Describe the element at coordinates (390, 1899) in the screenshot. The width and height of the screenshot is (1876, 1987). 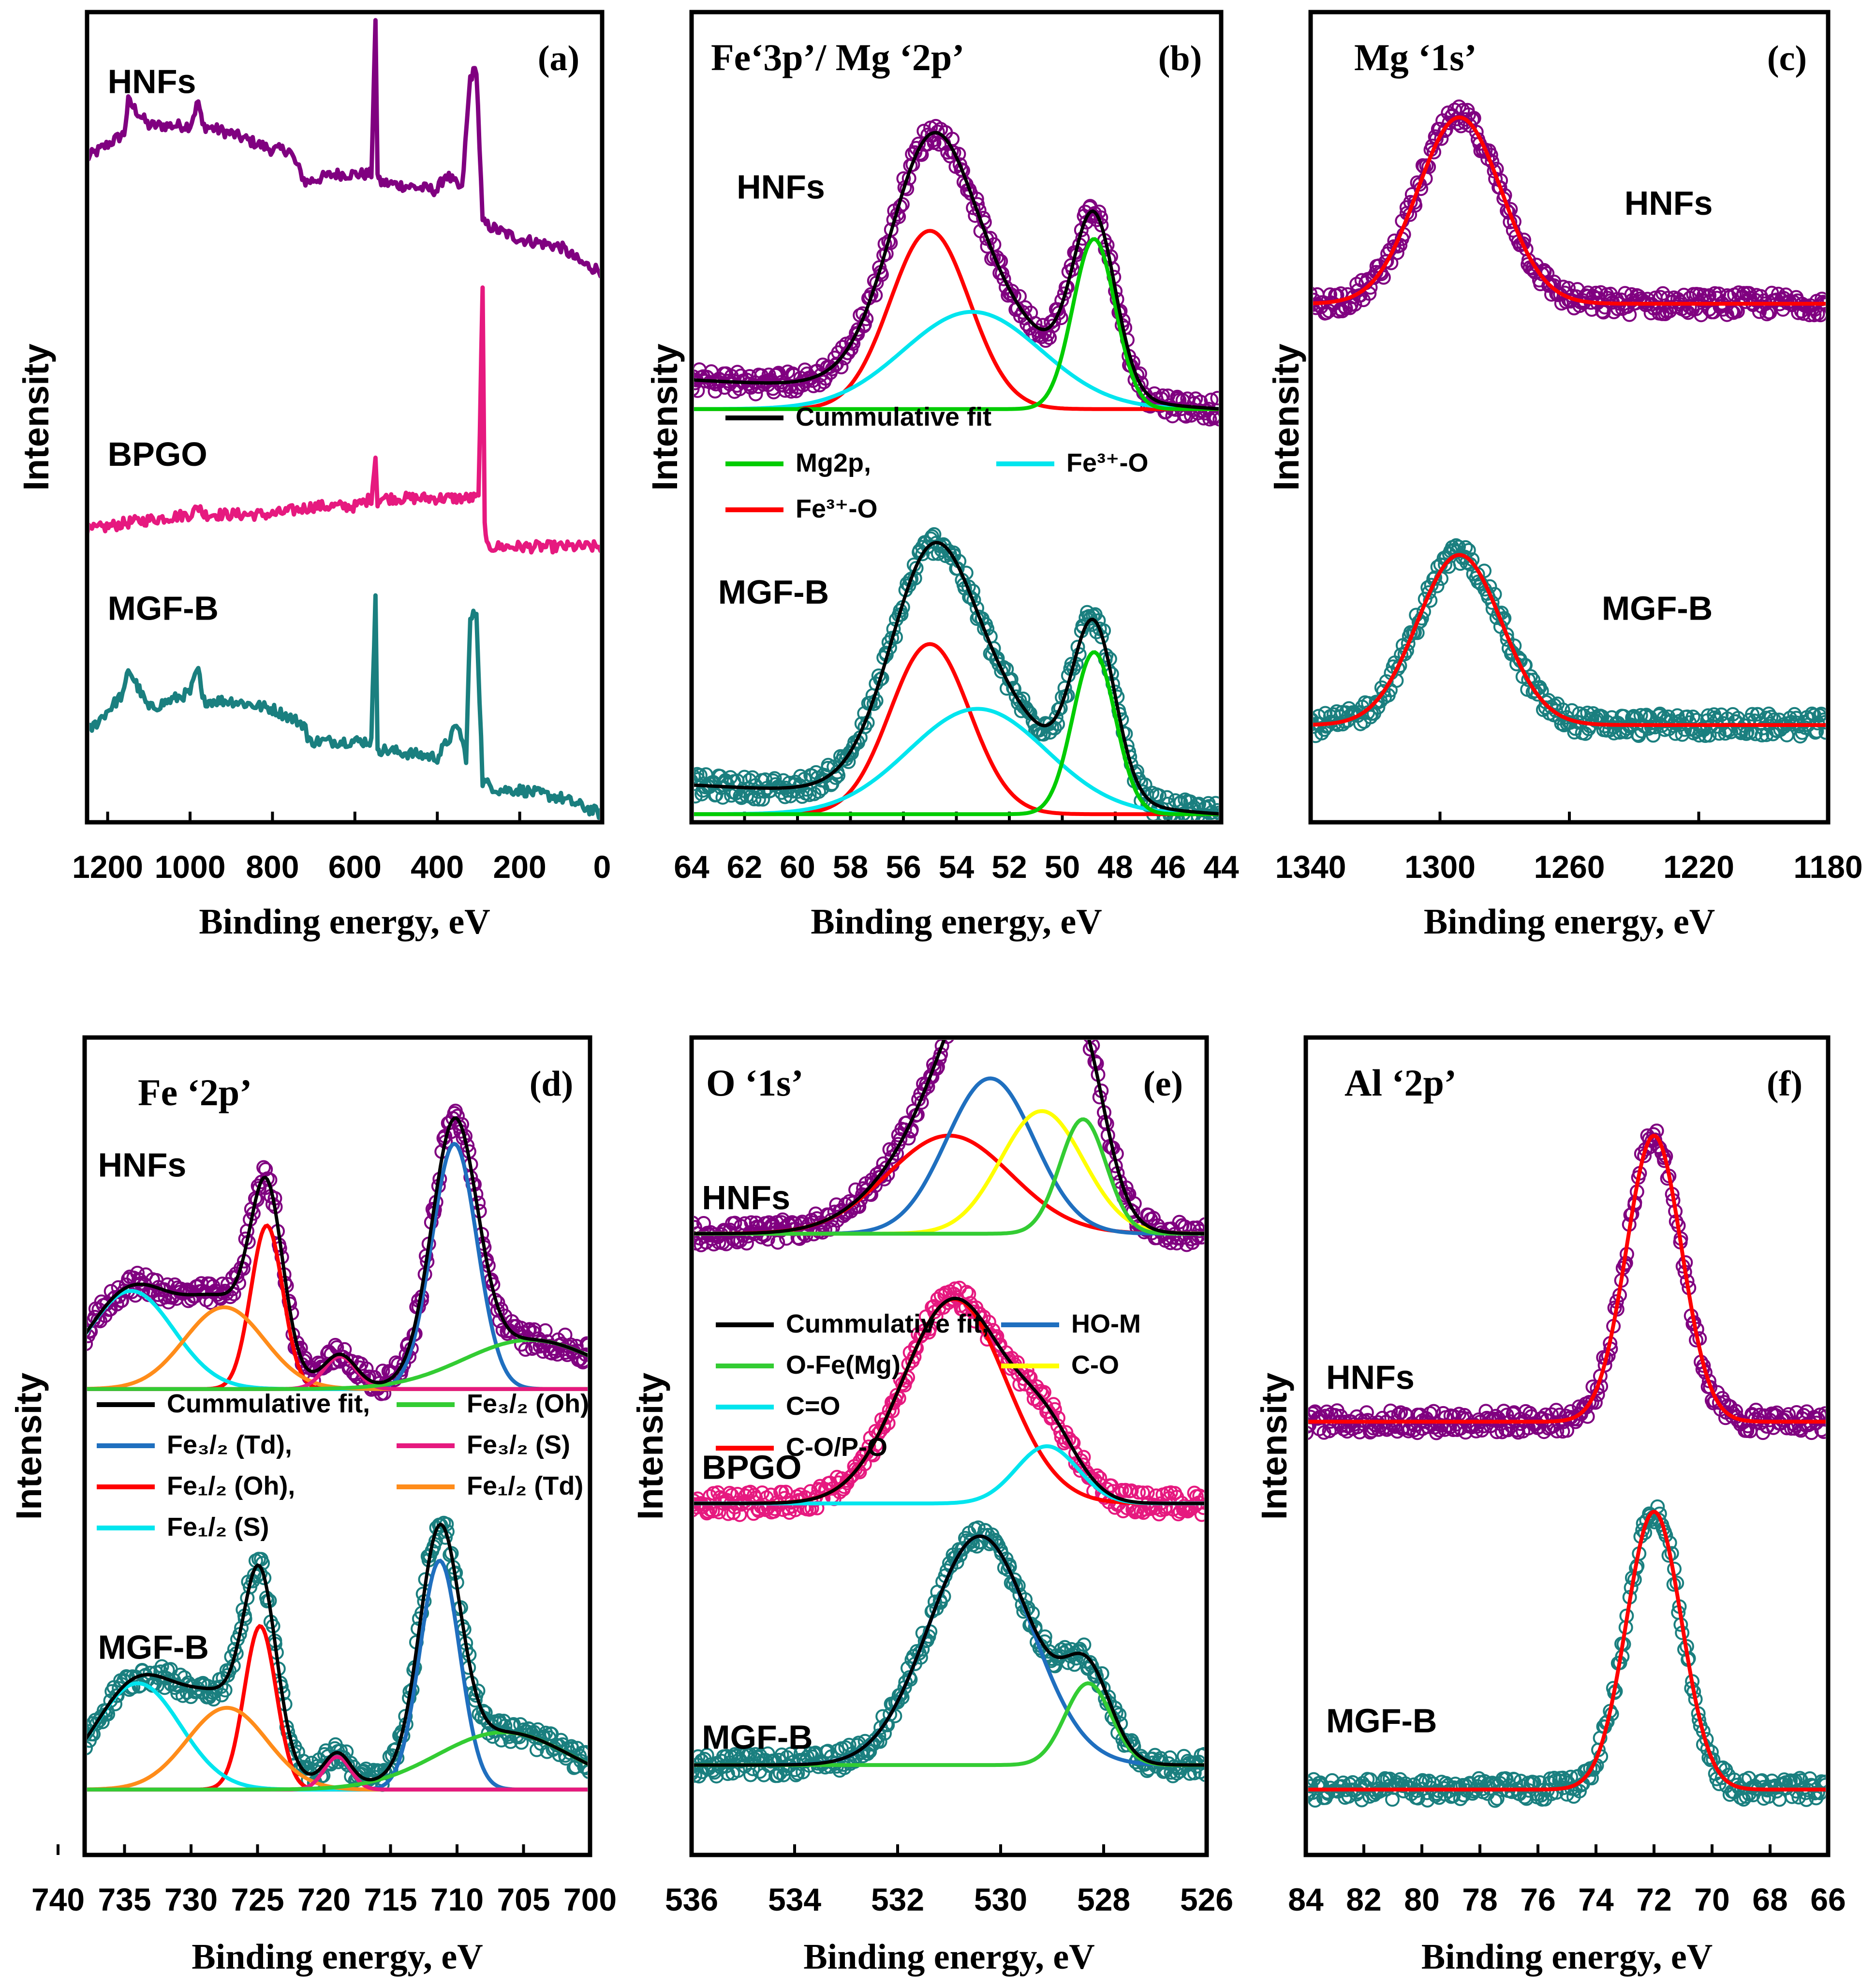
I see `x-tick-label: 715` at that location.